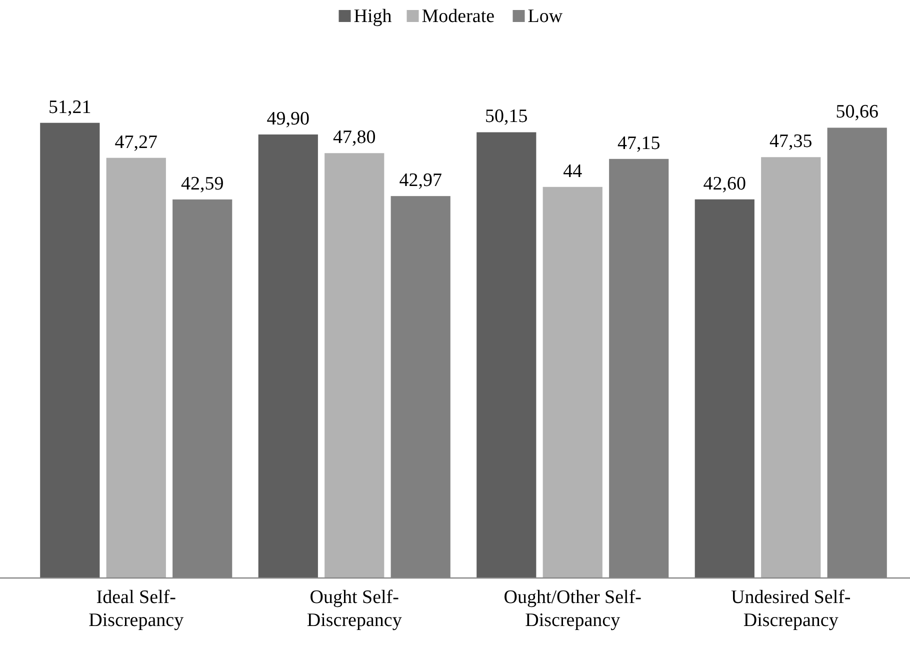  I want to click on data-label: 44, so click(573, 171).